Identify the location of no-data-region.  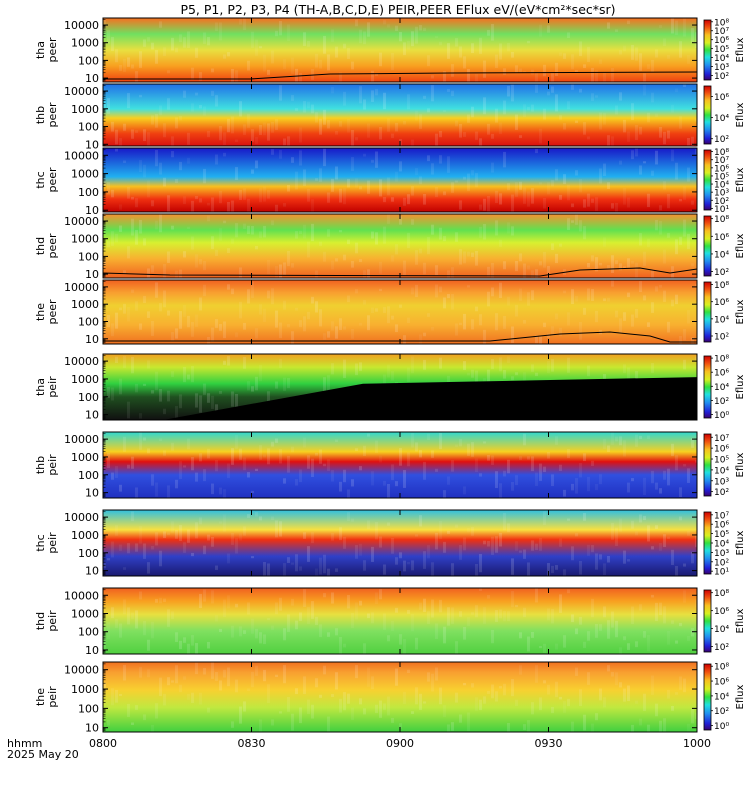
(430, 398).